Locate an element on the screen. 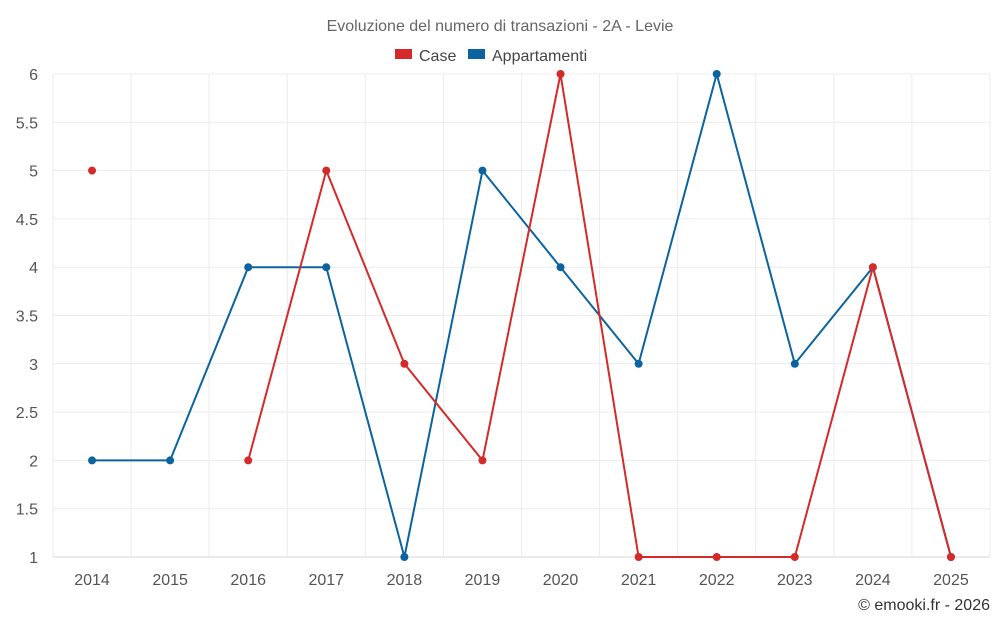  legend: Case Appartamenti is located at coordinates (491, 56).